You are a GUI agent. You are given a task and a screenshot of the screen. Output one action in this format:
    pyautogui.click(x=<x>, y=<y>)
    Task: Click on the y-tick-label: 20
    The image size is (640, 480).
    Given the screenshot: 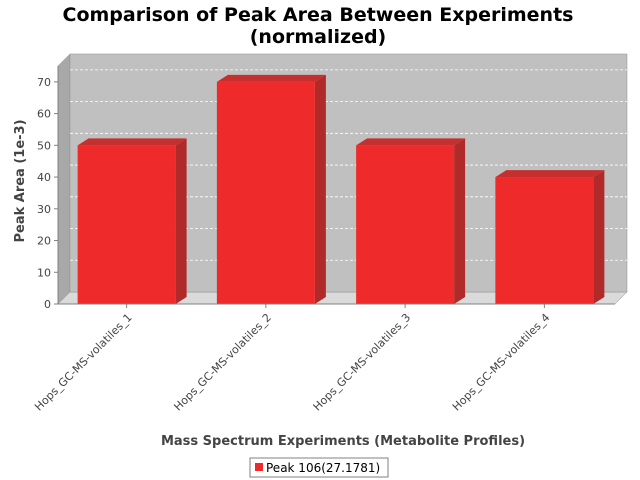 What is the action you would take?
    pyautogui.click(x=44, y=241)
    